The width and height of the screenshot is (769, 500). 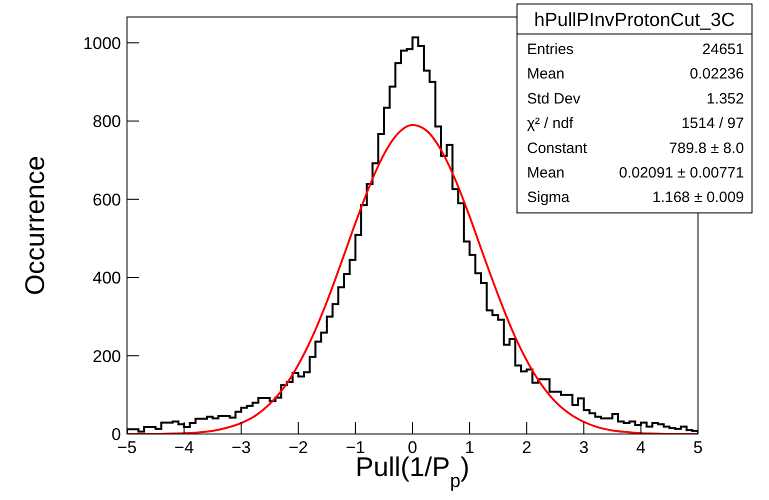 I want to click on y-tick-label: 1000, so click(x=102, y=43).